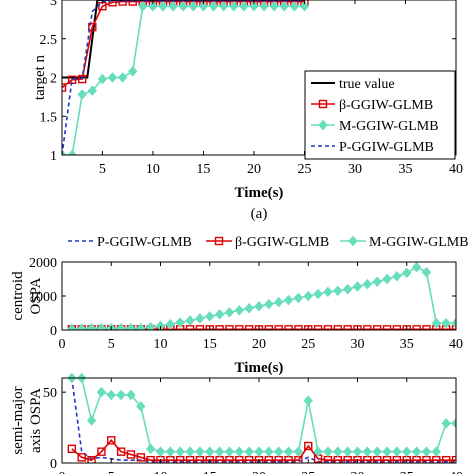 This screenshot has height=474, width=474. I want to click on y-tick-label: 2000, so click(43, 263).